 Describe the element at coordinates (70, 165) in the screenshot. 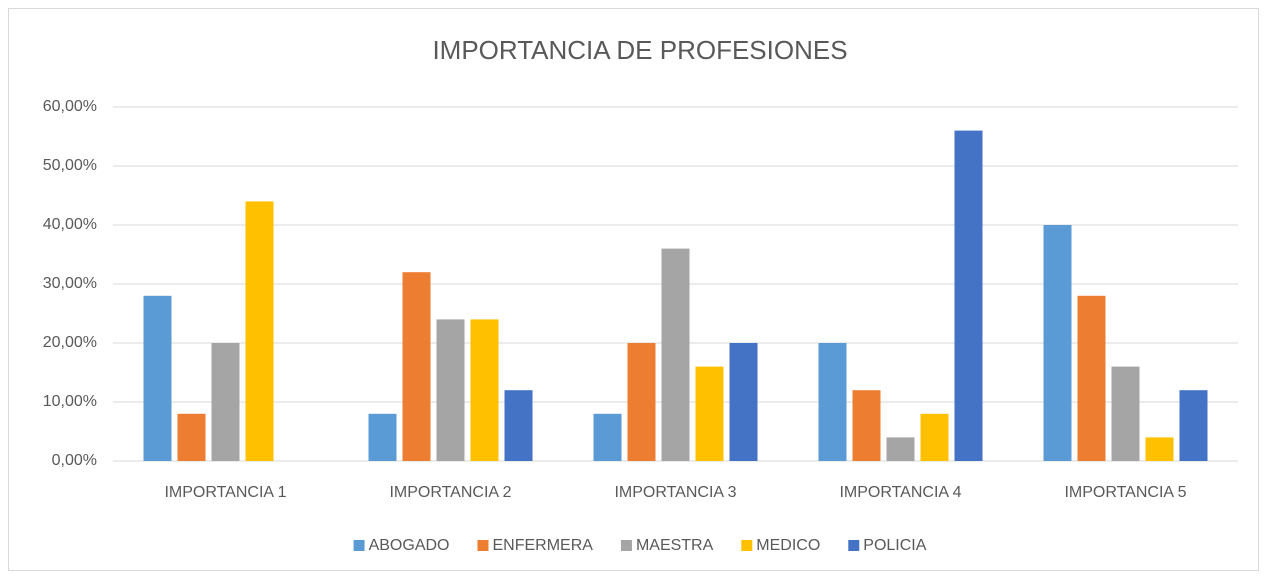

I see `y-tick-label: 50,00%` at that location.